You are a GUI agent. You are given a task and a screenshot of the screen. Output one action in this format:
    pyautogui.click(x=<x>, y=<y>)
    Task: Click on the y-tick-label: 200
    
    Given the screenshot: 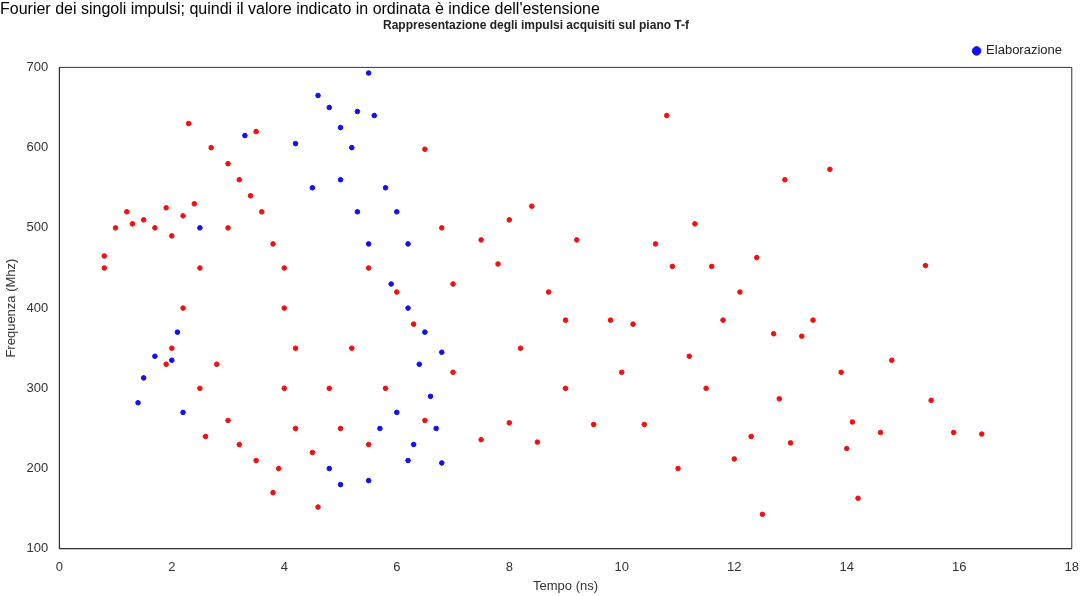 What is the action you would take?
    pyautogui.click(x=37, y=468)
    